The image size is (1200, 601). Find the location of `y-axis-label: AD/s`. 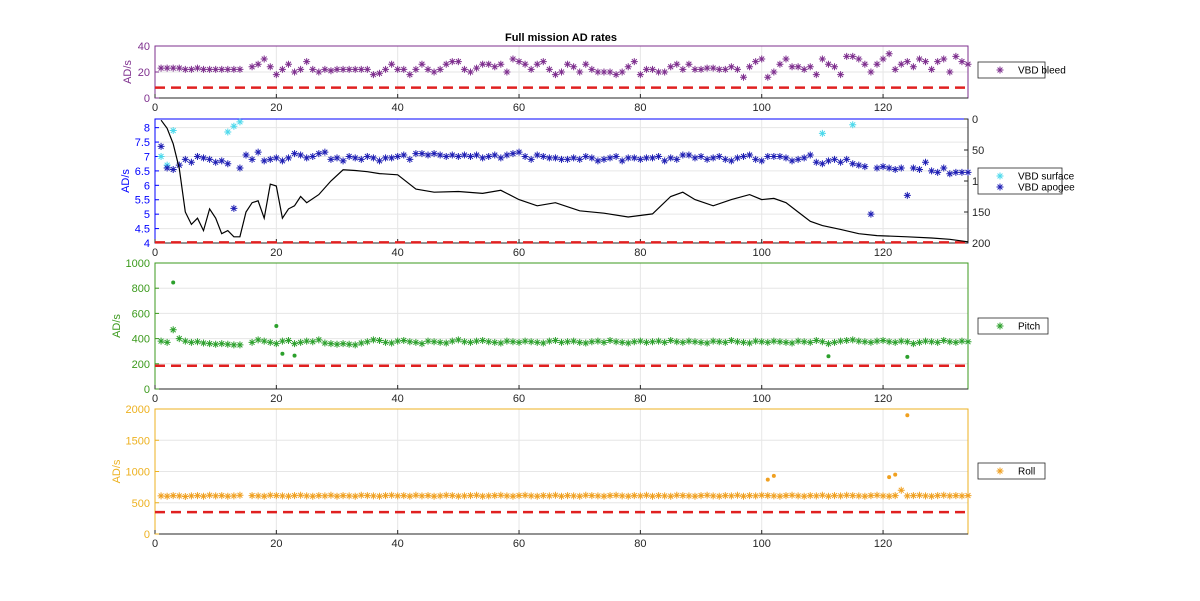

y-axis-label: AD/s is located at coordinates (128, 72).